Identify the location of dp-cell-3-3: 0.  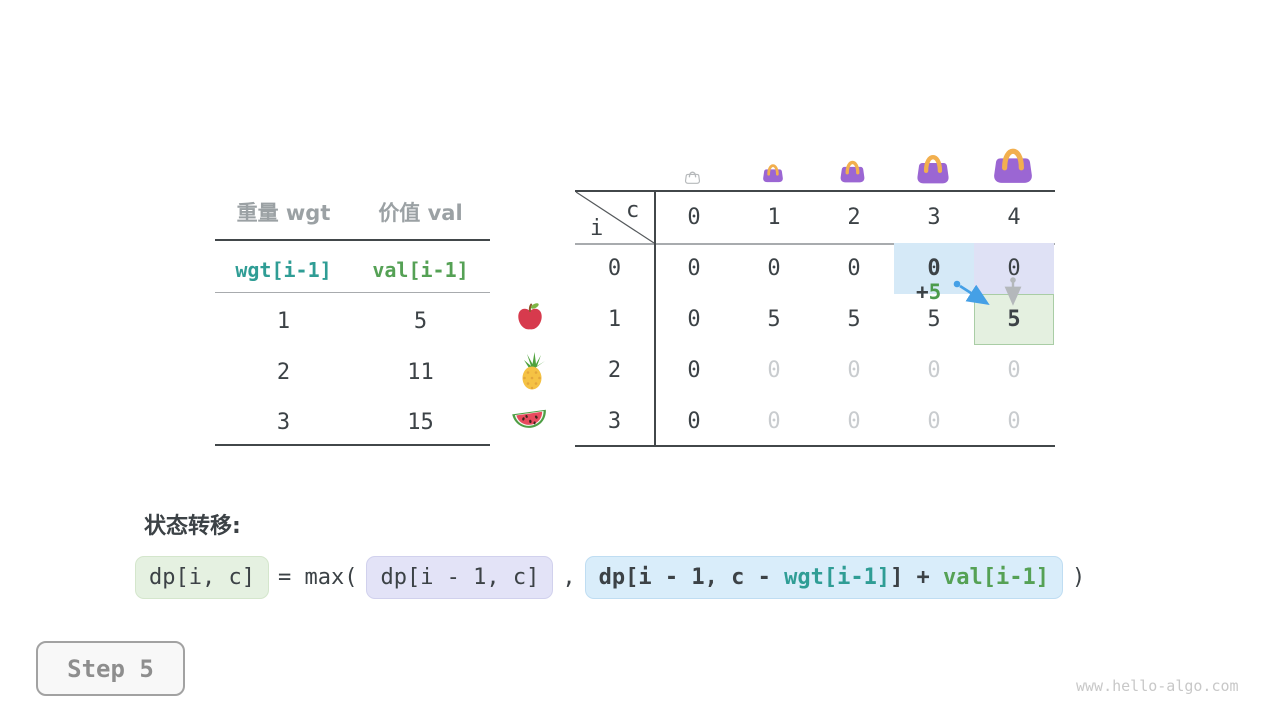
(934, 421).